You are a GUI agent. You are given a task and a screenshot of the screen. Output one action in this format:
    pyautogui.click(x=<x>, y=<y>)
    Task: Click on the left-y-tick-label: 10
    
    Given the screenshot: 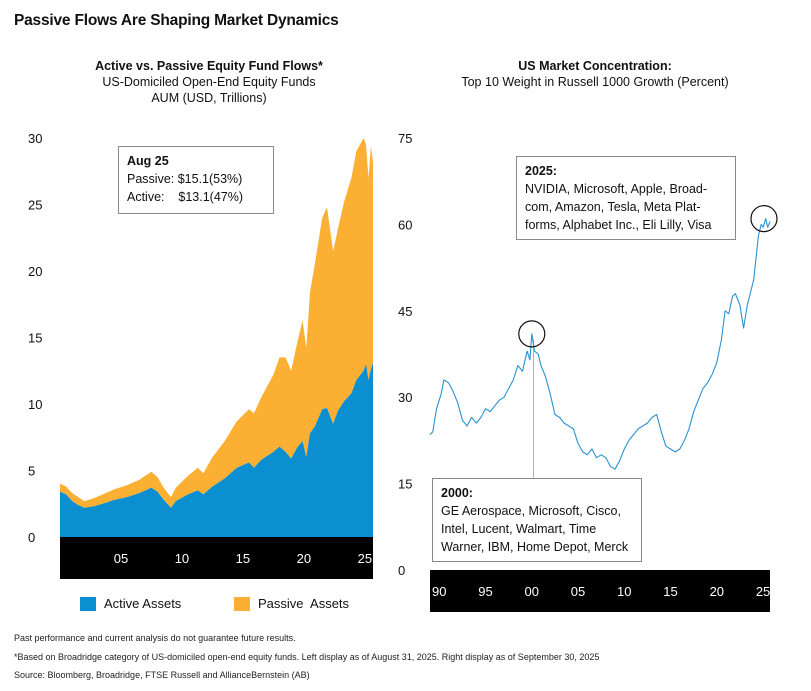 What is the action you would take?
    pyautogui.click(x=35, y=404)
    